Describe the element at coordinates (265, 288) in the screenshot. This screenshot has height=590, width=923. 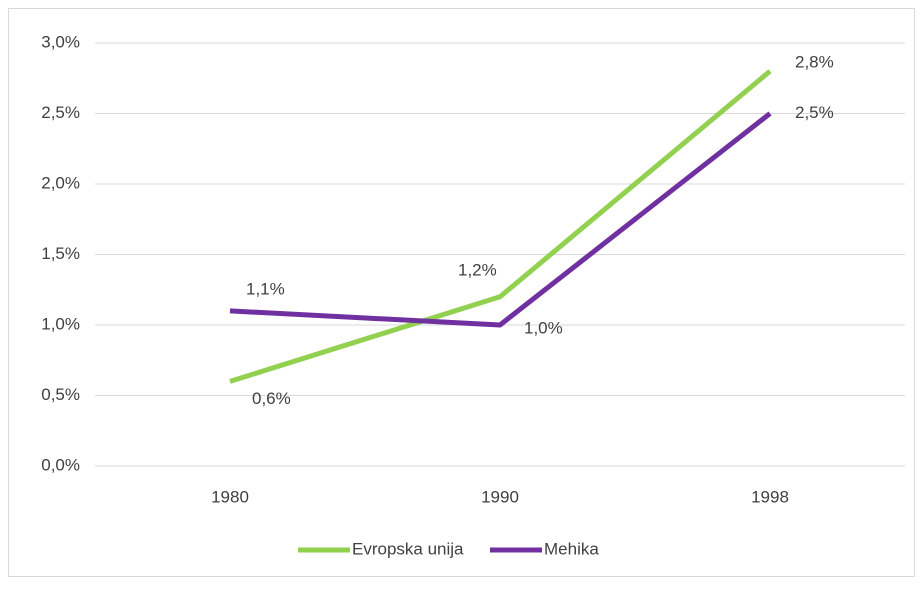
I see `data-label: 1,1%` at that location.